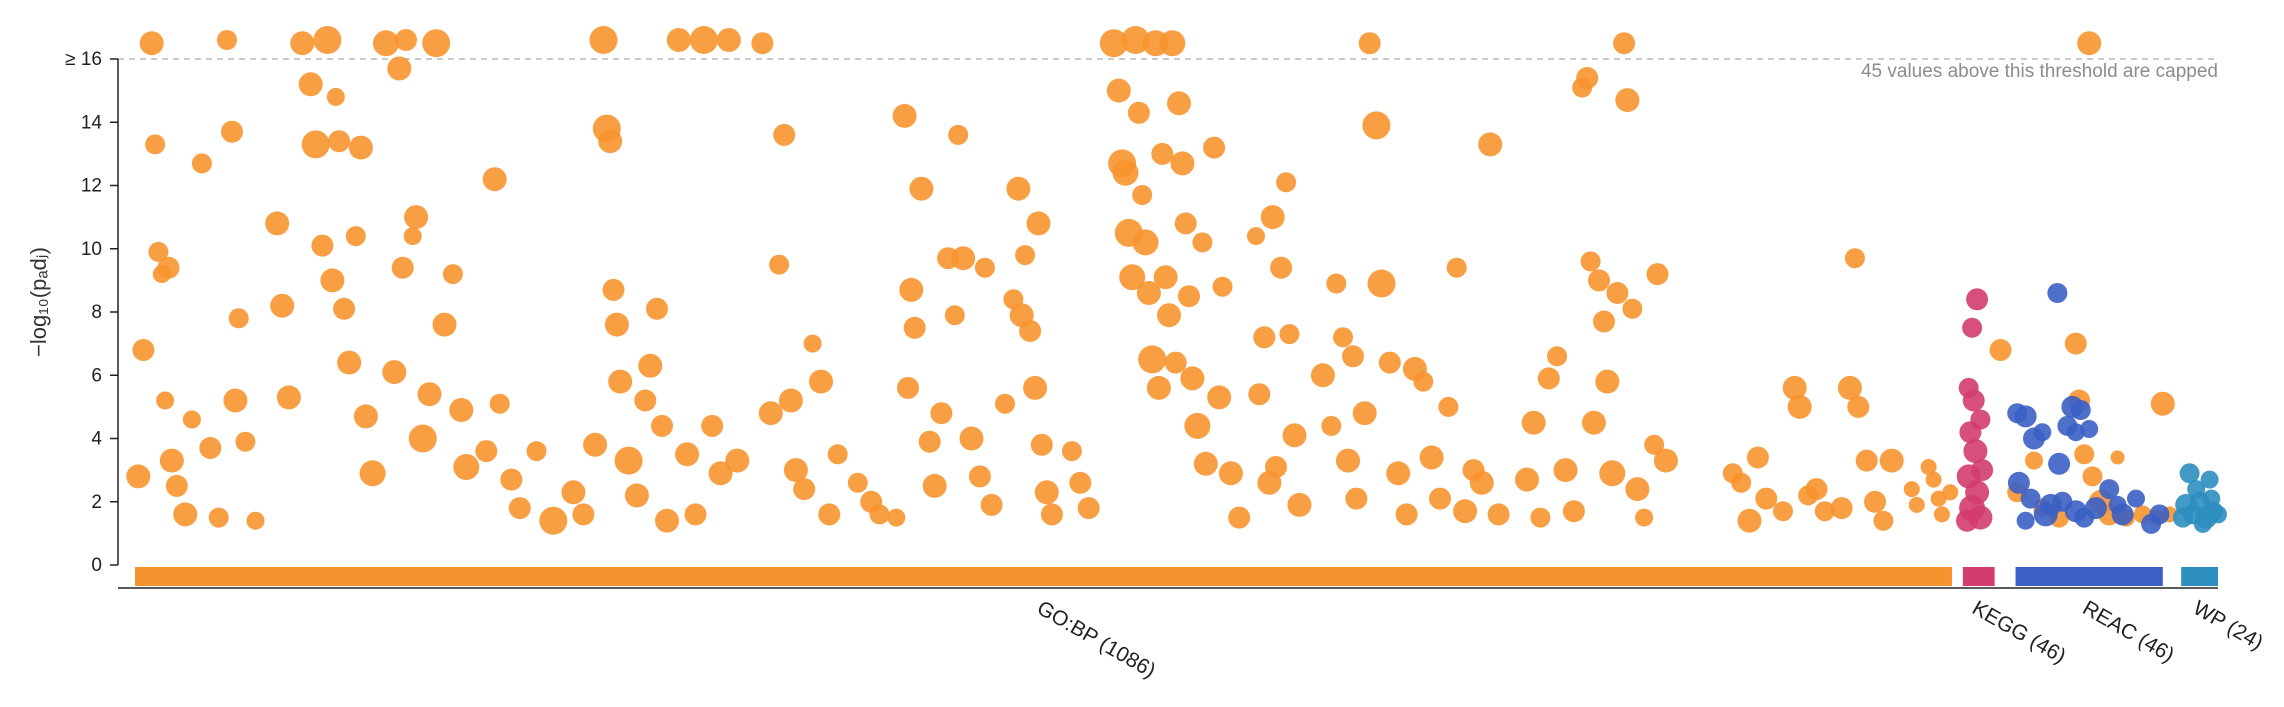 The height and width of the screenshot is (707, 2284). I want to click on source-bar-reac, so click(2089, 576).